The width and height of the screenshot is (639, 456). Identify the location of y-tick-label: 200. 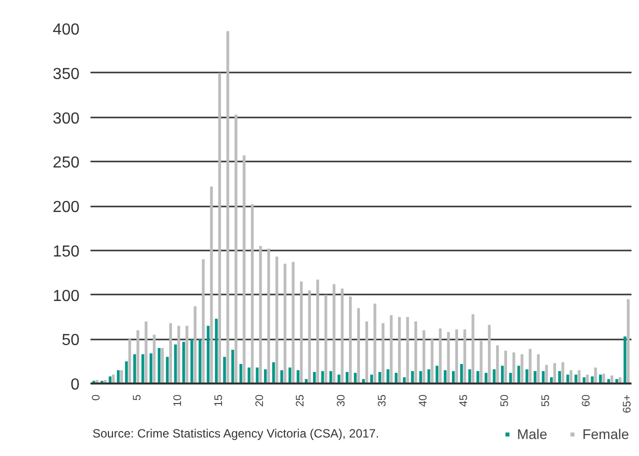
(66, 207).